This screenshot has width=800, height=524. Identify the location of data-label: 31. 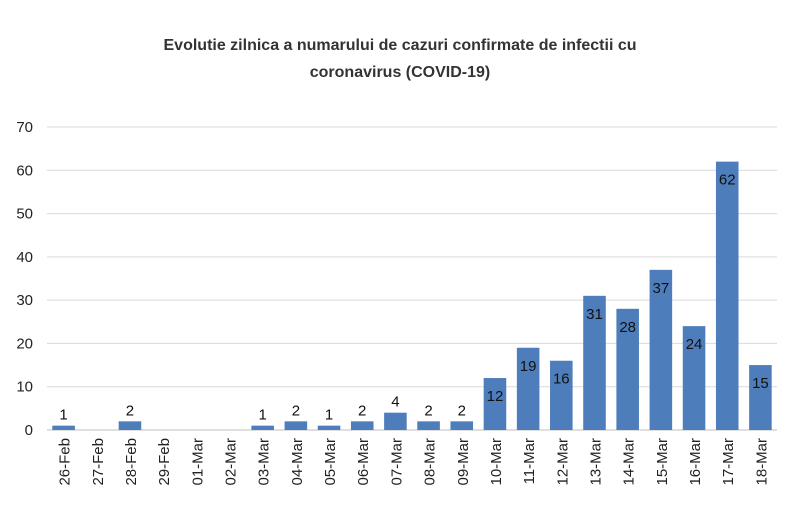
(594, 314).